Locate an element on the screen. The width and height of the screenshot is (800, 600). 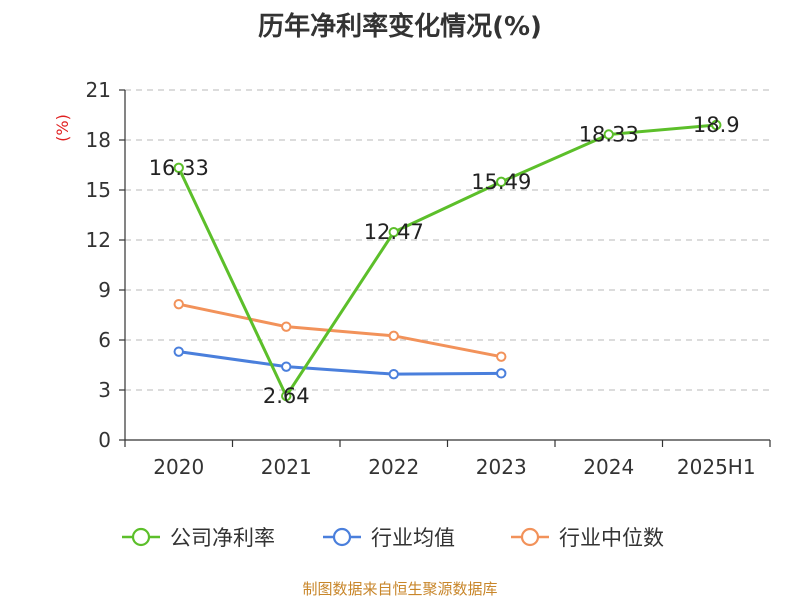
y-tick-label: 9 is located at coordinates (104, 290).